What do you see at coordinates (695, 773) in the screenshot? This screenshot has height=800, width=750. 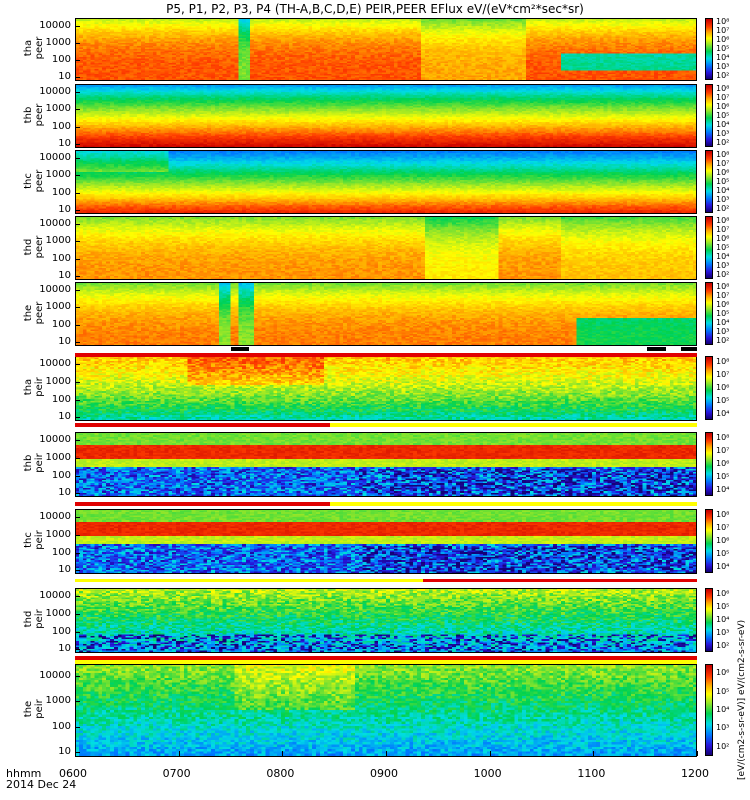 I see `x-tick-label: 1200` at bounding box center [695, 773].